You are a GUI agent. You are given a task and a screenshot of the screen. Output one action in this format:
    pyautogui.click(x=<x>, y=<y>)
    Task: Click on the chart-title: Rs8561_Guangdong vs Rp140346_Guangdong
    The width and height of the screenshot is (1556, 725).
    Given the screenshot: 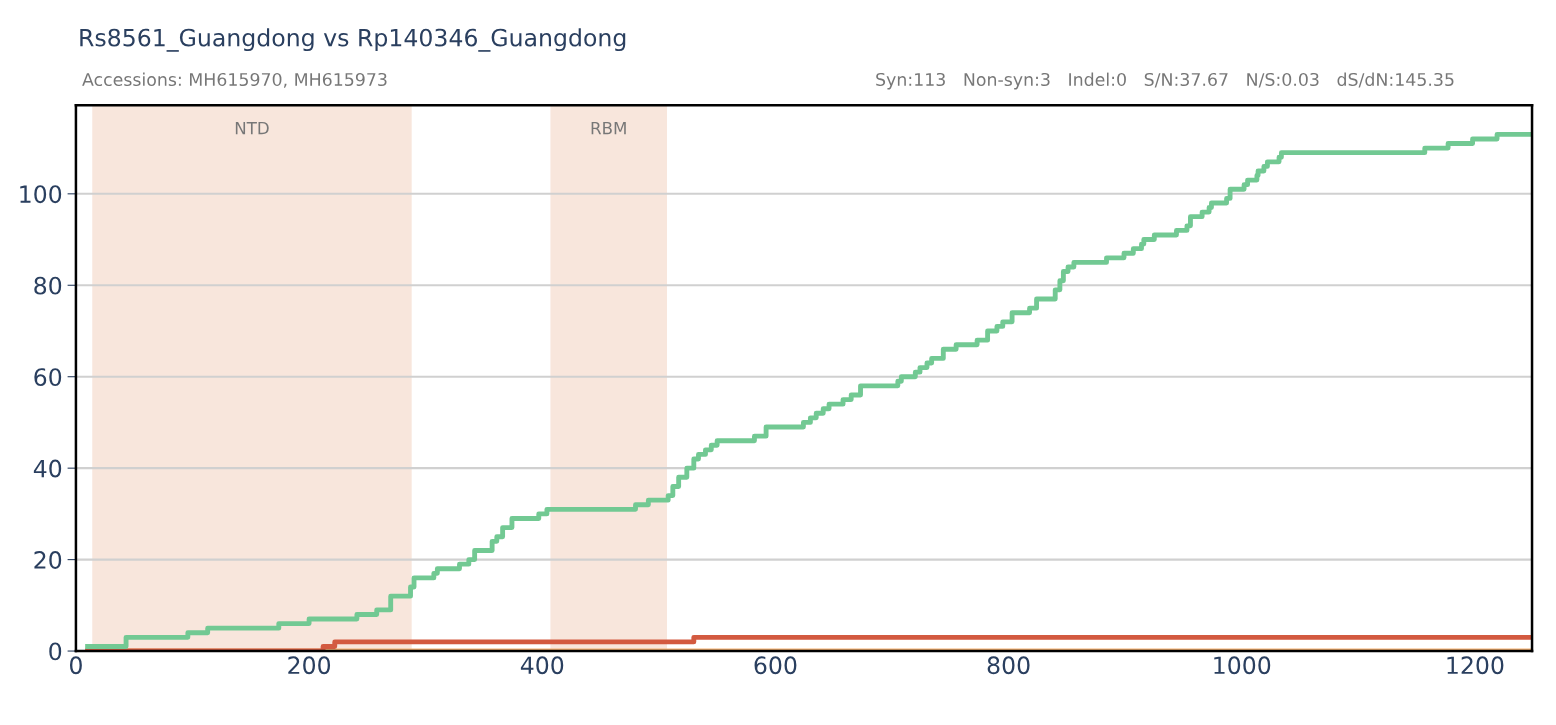 What is the action you would take?
    pyautogui.click(x=353, y=40)
    